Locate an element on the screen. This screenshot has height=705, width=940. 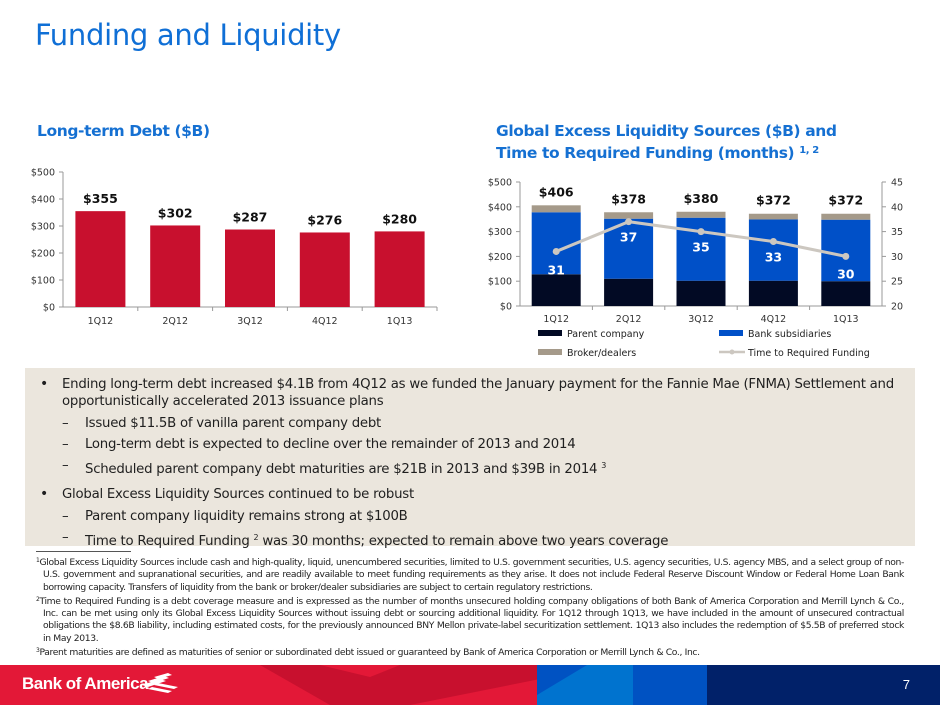
y2-tick-label: 40 is located at coordinates (897, 207).